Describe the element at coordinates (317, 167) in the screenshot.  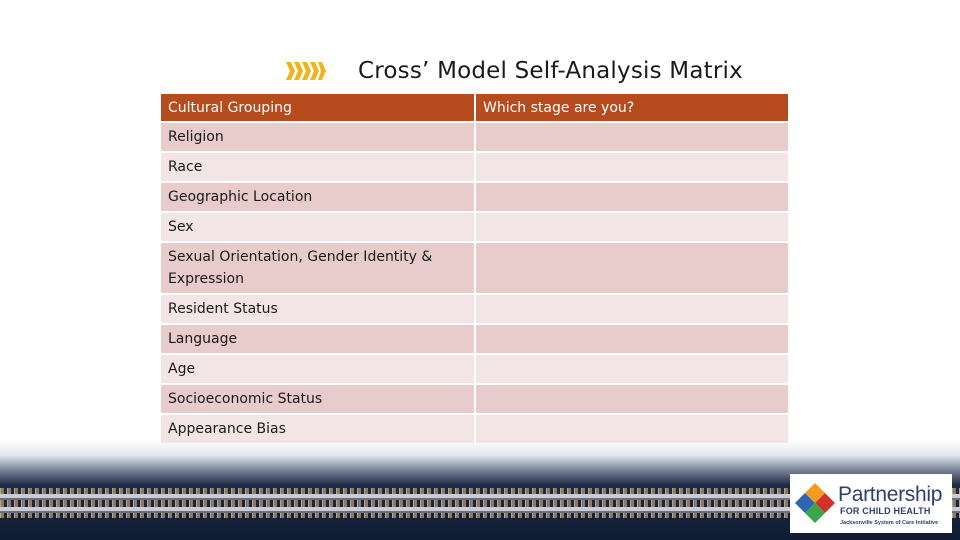
I see `grouping-cell: Race` at that location.